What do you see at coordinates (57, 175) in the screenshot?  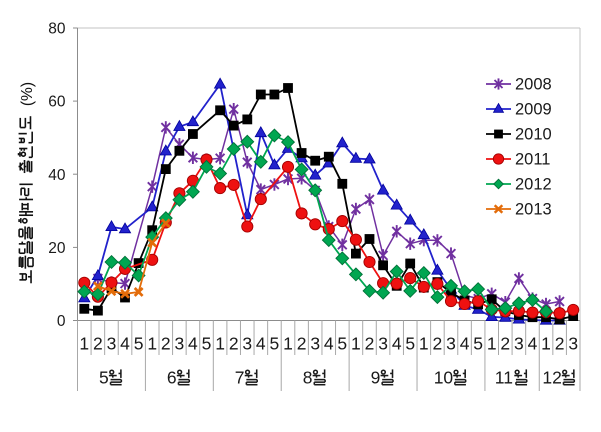 I see `svg-text: 40` at bounding box center [57, 175].